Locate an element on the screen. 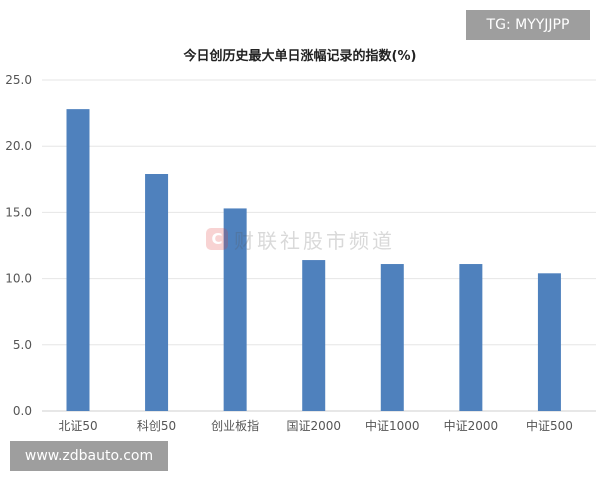  x-axis-ticks: 北证50 科创50 创业板指 国证2000 中证1000 中证2000 中证500 is located at coordinates (315, 425).